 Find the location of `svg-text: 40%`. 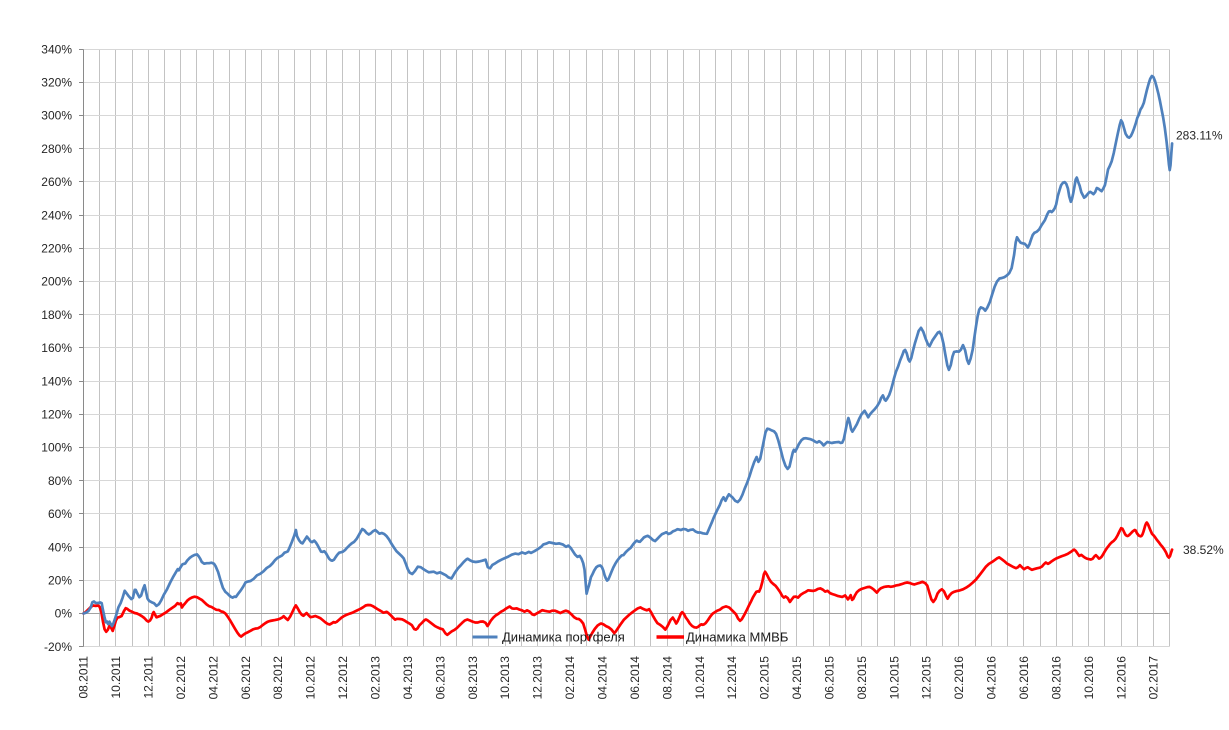

svg-text: 40% is located at coordinates (60, 547).